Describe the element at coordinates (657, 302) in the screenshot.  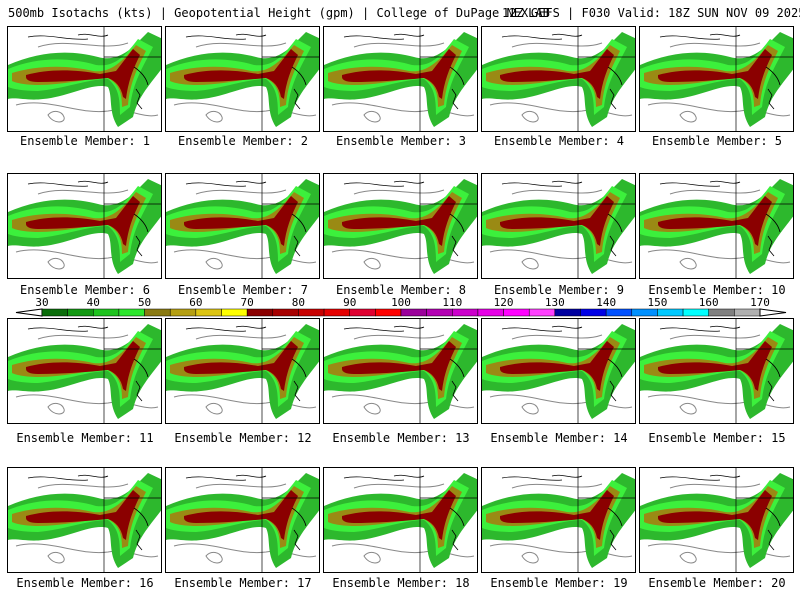
I see `colorbar-tick-label: 150` at that location.